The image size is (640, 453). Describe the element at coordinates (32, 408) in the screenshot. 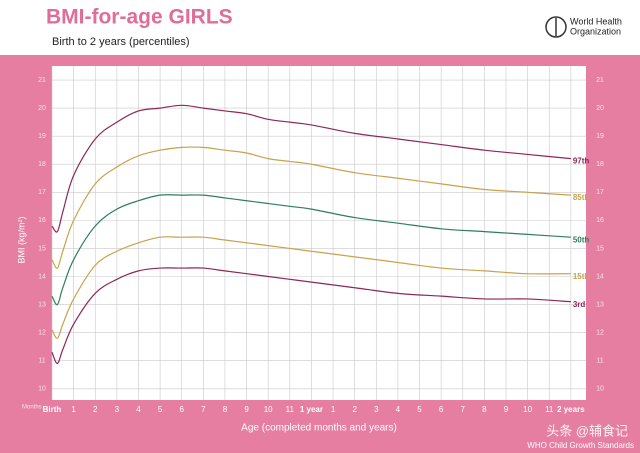

I see `x-unit-label: Months` at that location.